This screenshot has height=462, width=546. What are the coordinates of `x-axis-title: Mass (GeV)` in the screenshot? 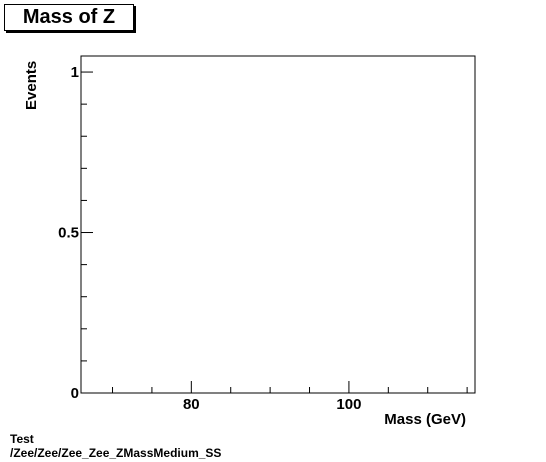 It's located at (425, 419).